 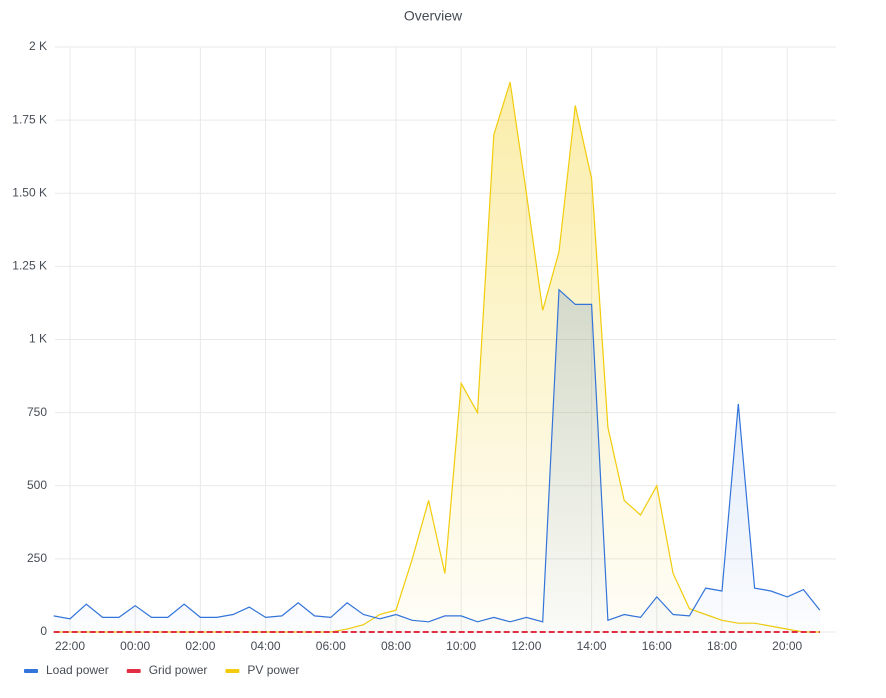 What do you see at coordinates (266, 646) in the screenshot?
I see `x-tick-label: 04:00` at bounding box center [266, 646].